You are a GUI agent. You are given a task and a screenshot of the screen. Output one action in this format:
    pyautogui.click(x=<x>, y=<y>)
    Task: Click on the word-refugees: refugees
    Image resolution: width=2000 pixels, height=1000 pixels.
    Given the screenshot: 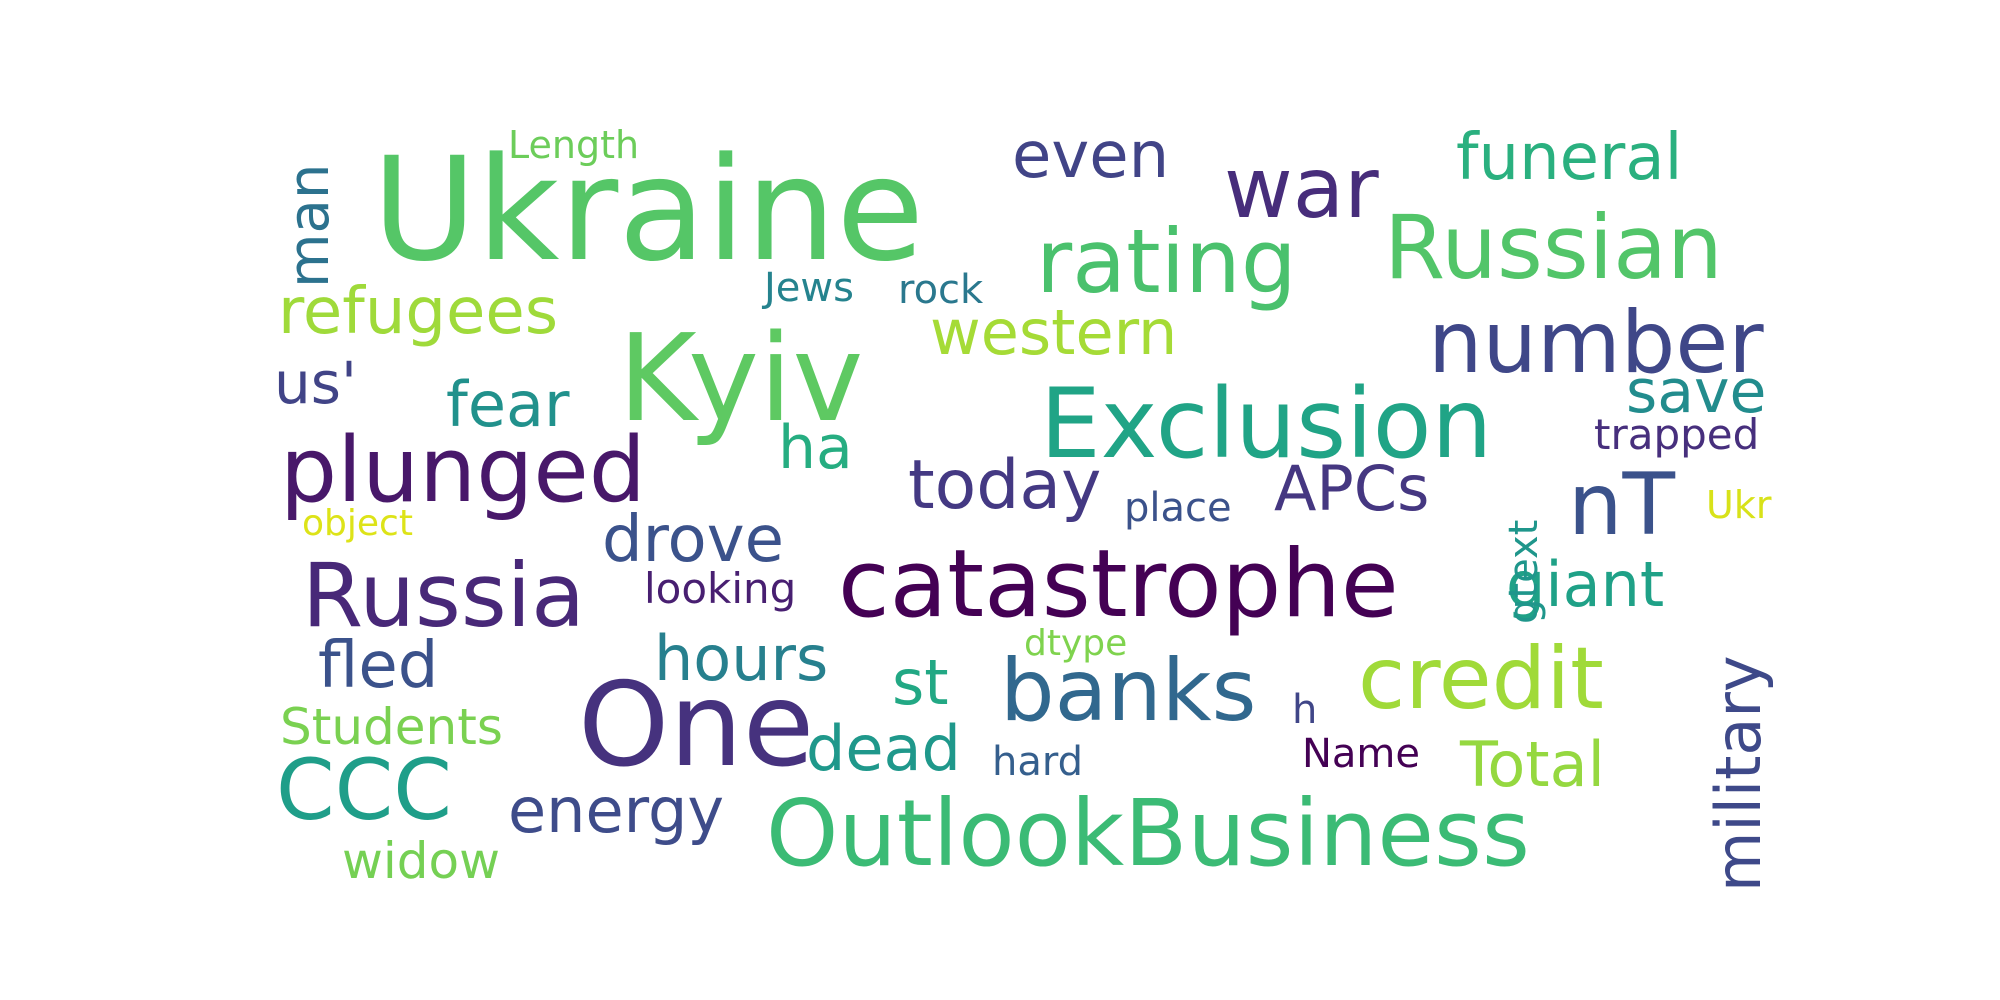 What is the action you would take?
    pyautogui.click(x=418, y=312)
    